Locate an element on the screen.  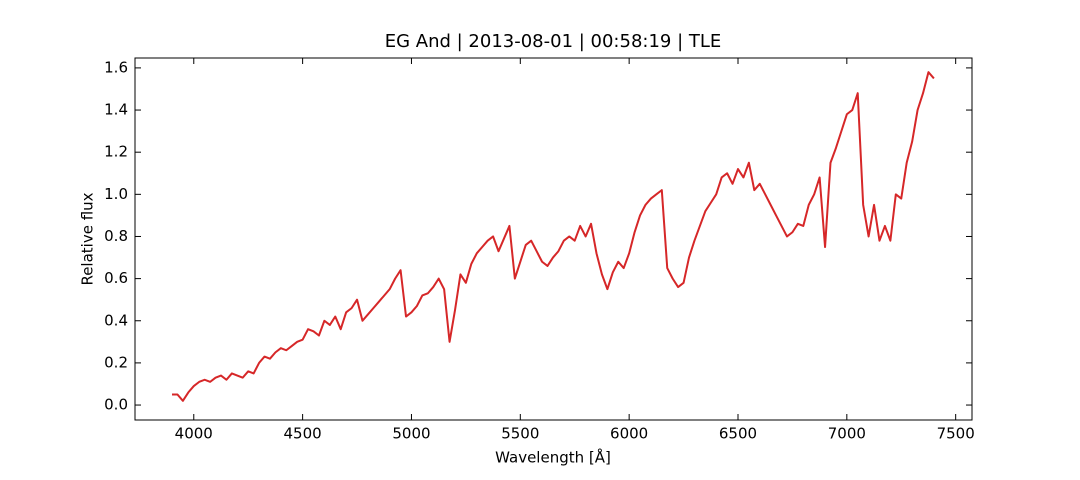
x-tick-label: 4500 is located at coordinates (303, 434).